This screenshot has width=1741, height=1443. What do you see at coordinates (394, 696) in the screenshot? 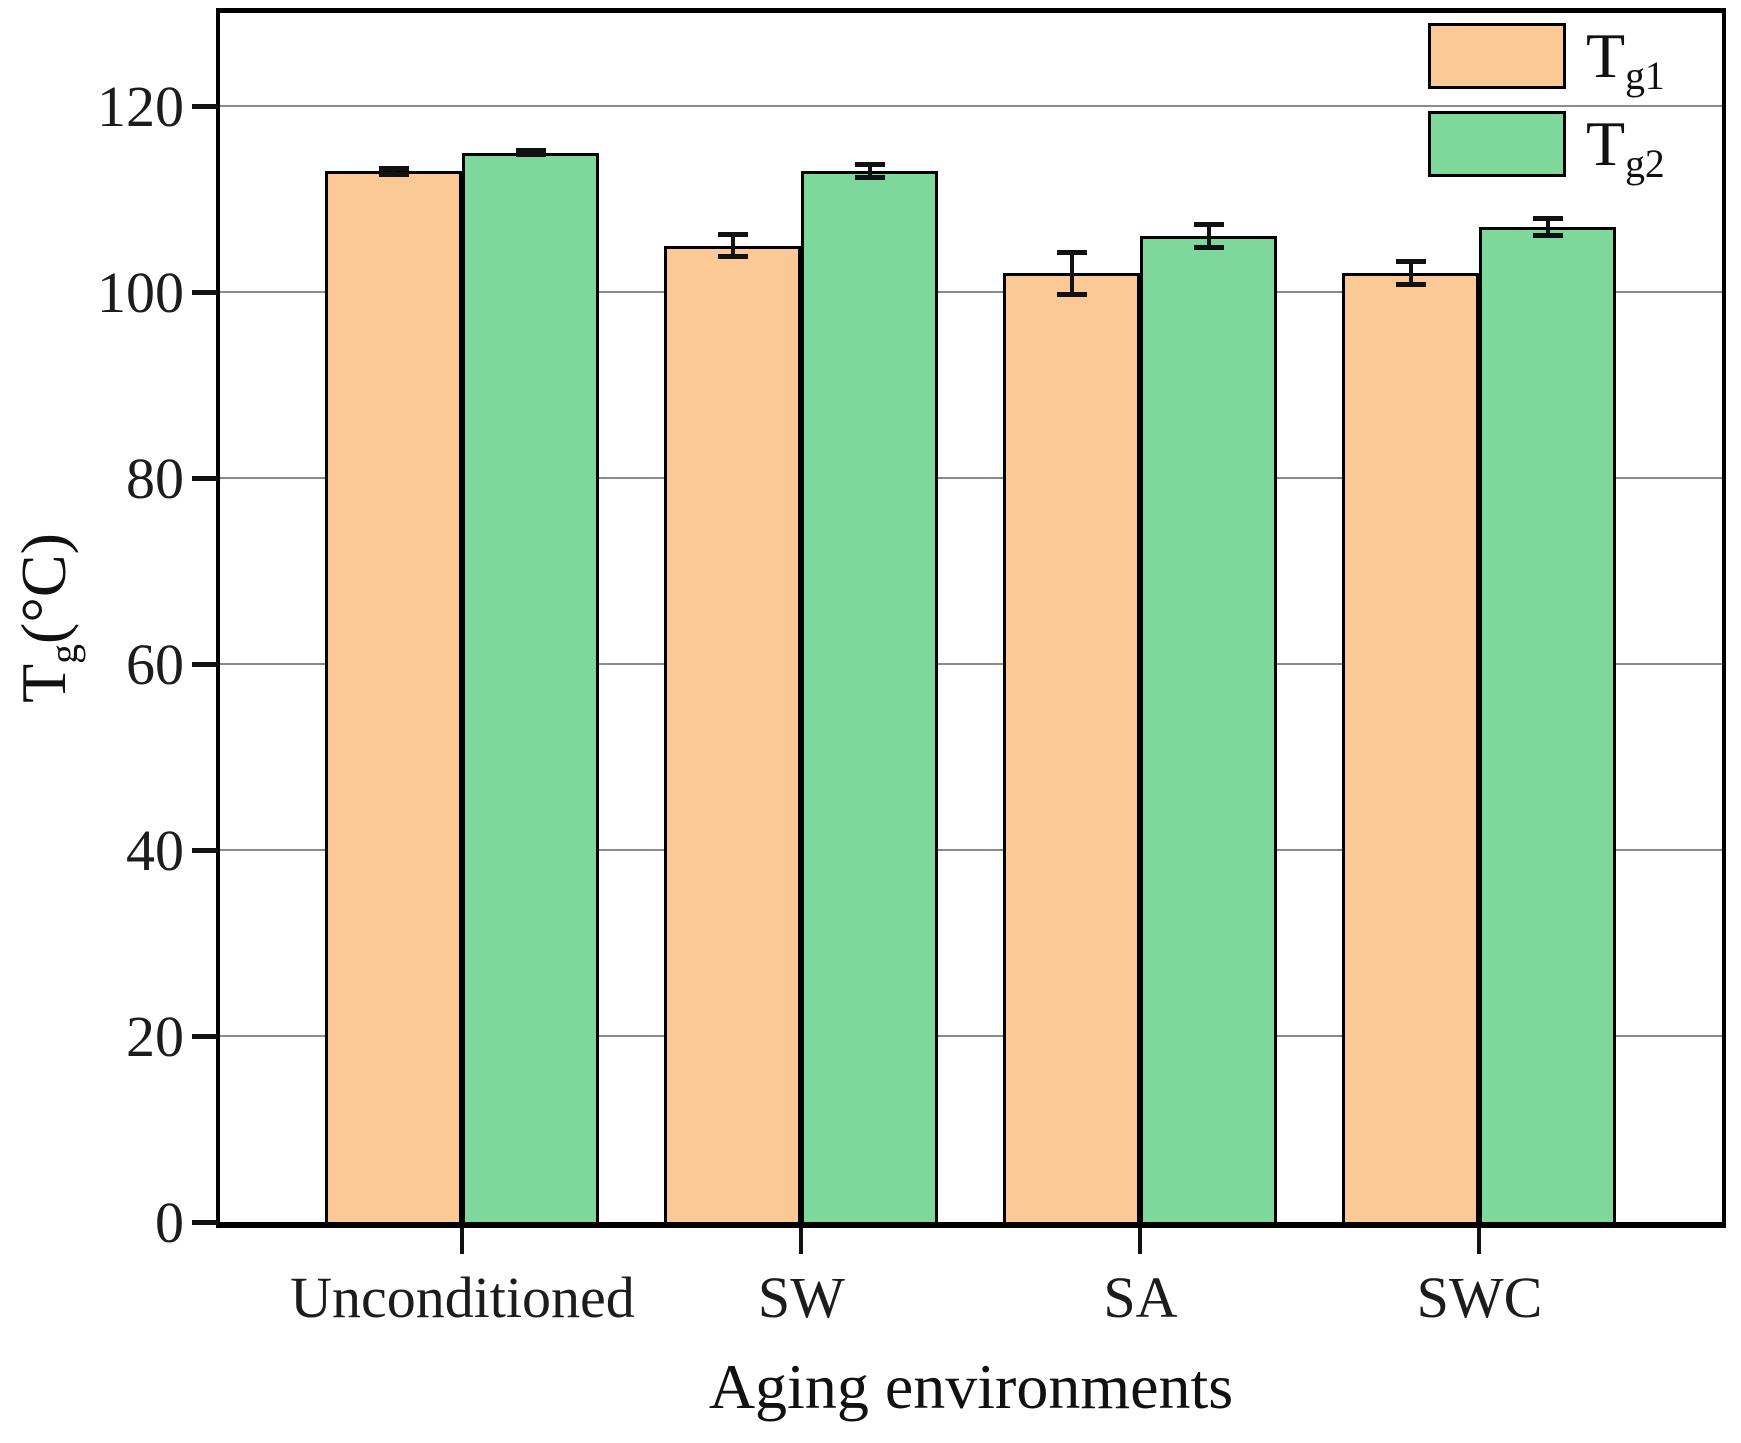
I see `bar-tg1-unconditioned` at bounding box center [394, 696].